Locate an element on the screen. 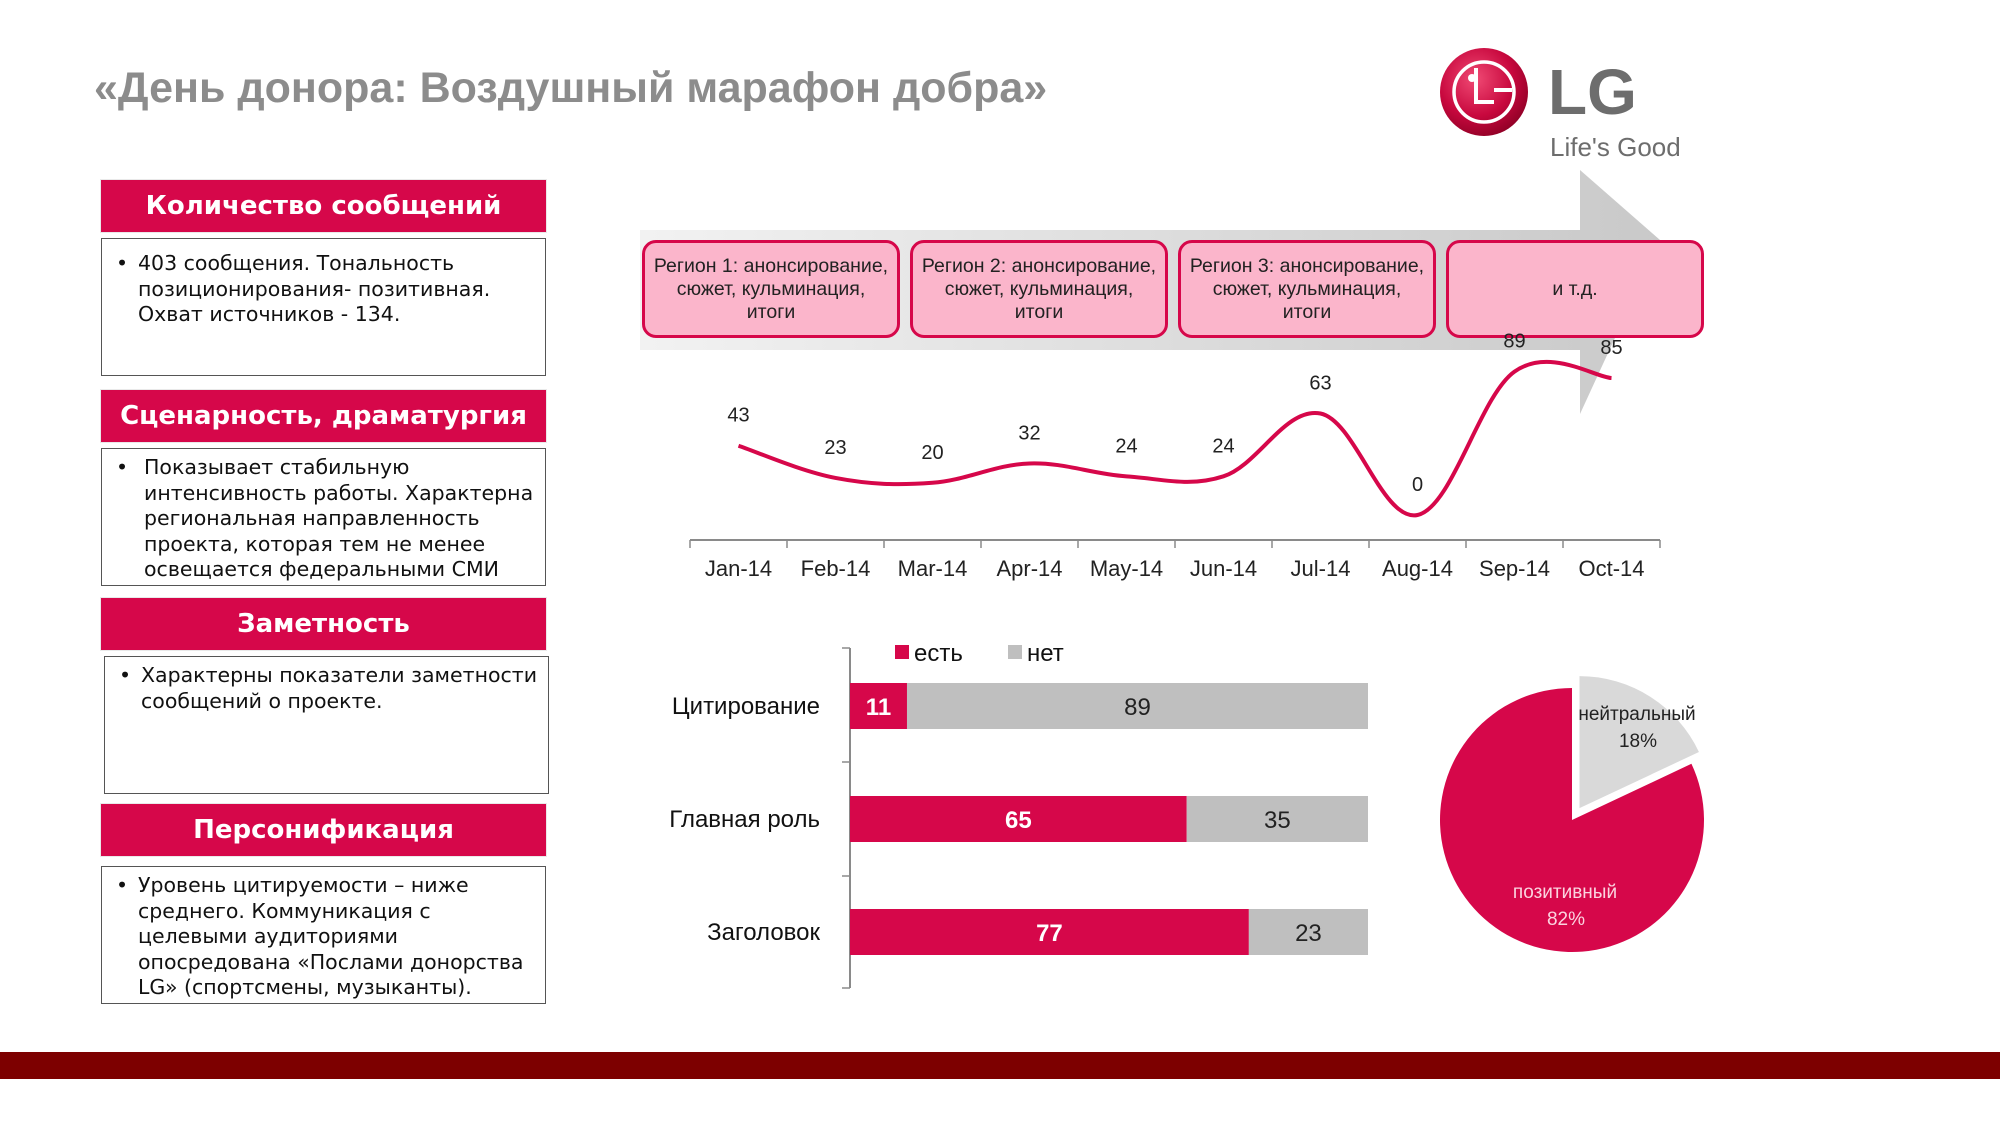 This screenshot has height=1125, width=2000. legend-label-есть: есть is located at coordinates (938, 653).